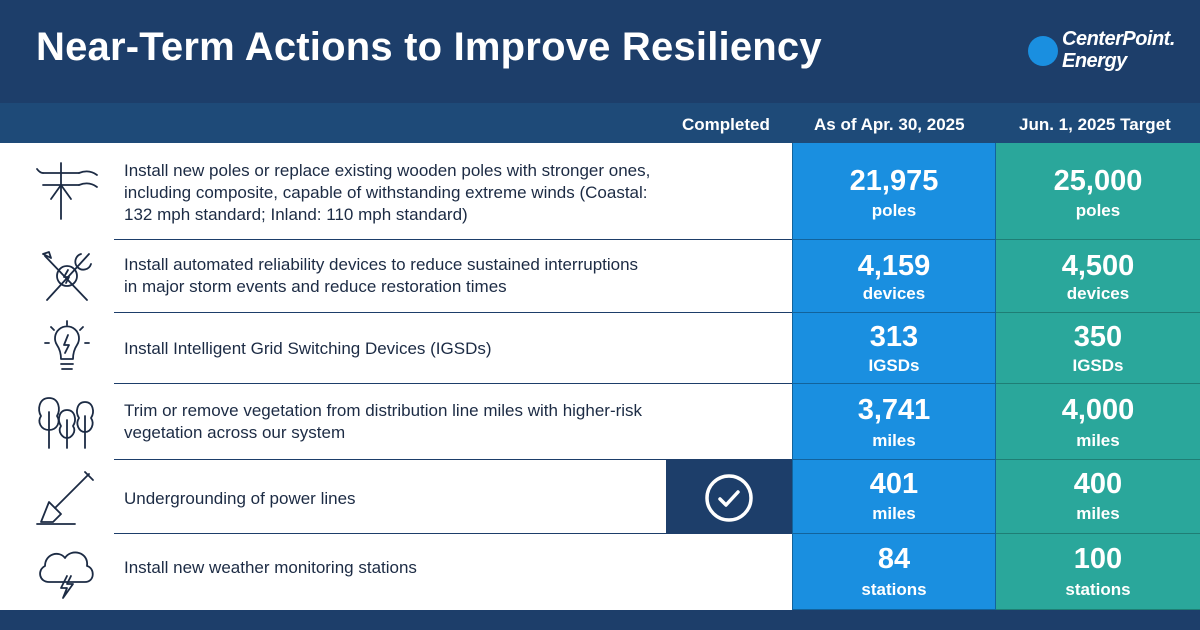 Image resolution: width=1200 pixels, height=630 pixels. What do you see at coordinates (1043, 51) in the screenshot?
I see `logo-dot-icon` at bounding box center [1043, 51].